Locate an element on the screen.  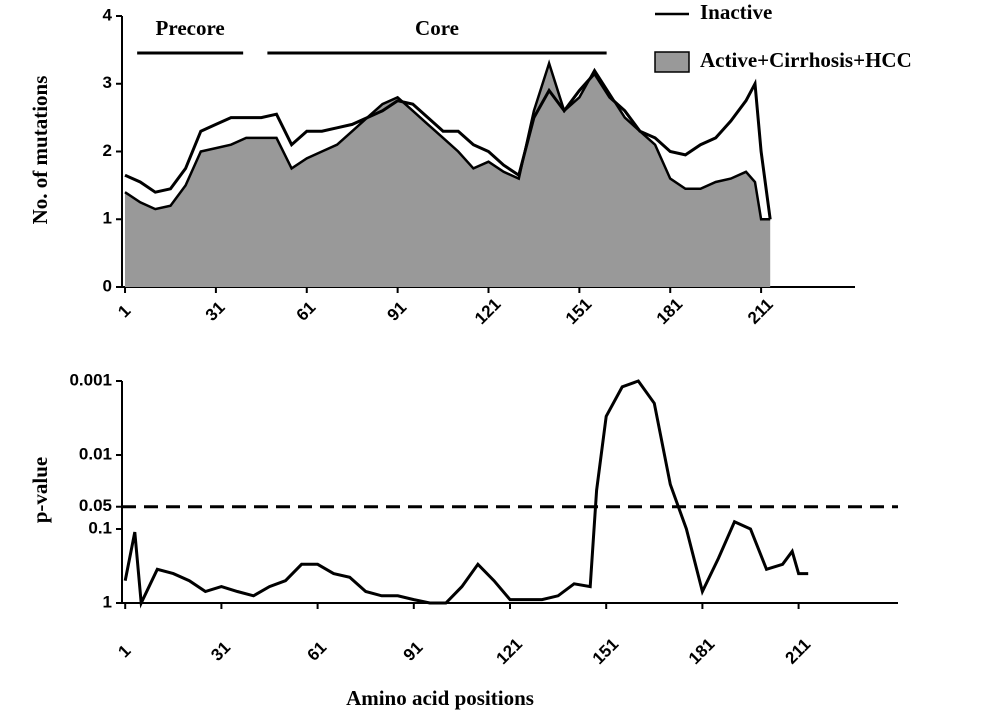
y-tick-label: 4 is located at coordinates (108, 14).